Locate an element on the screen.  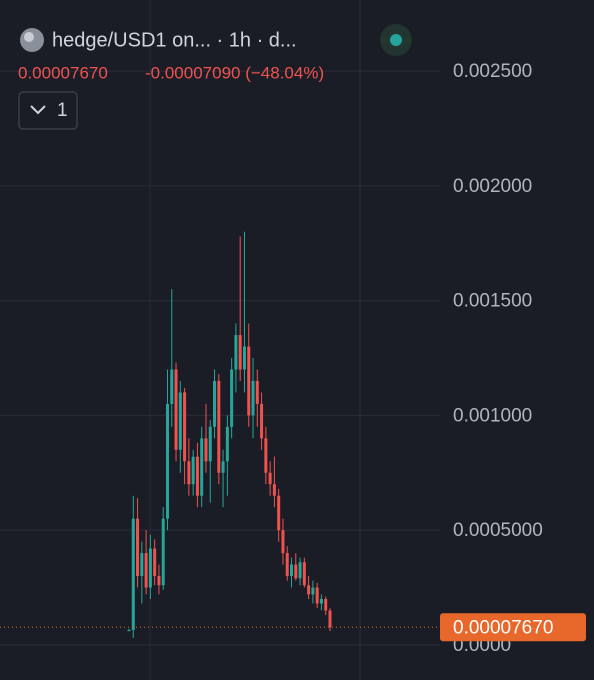
last-price-tag-label: 0.00007670 is located at coordinates (503, 627).